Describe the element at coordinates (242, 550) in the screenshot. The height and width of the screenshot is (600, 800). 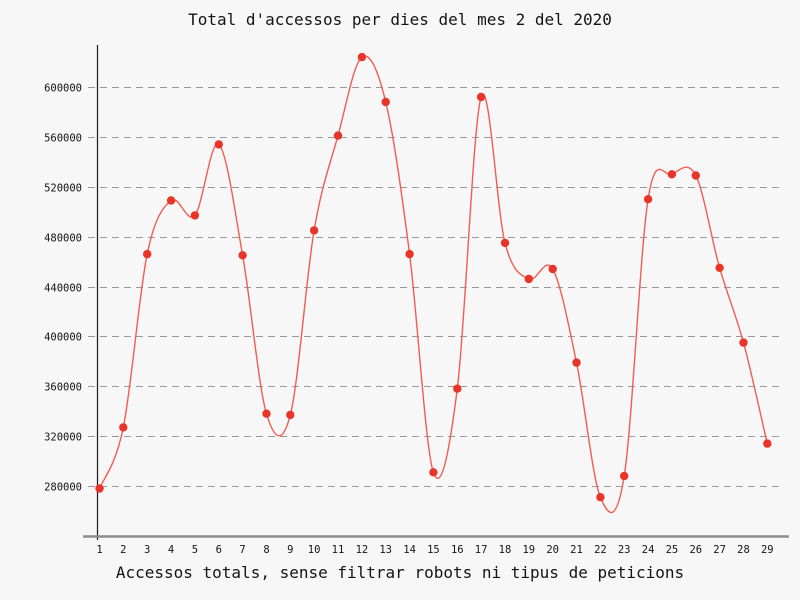
I see `x-tick-label: 7` at that location.